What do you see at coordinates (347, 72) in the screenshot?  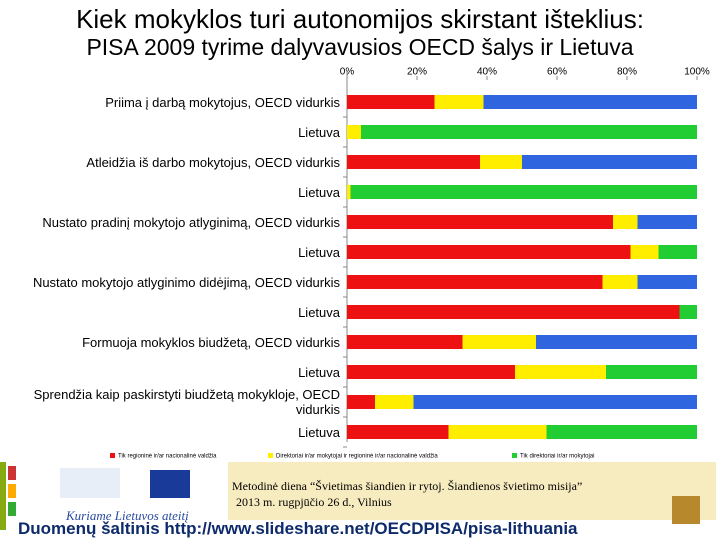 I see `x-tick-label: 0%` at bounding box center [347, 72].